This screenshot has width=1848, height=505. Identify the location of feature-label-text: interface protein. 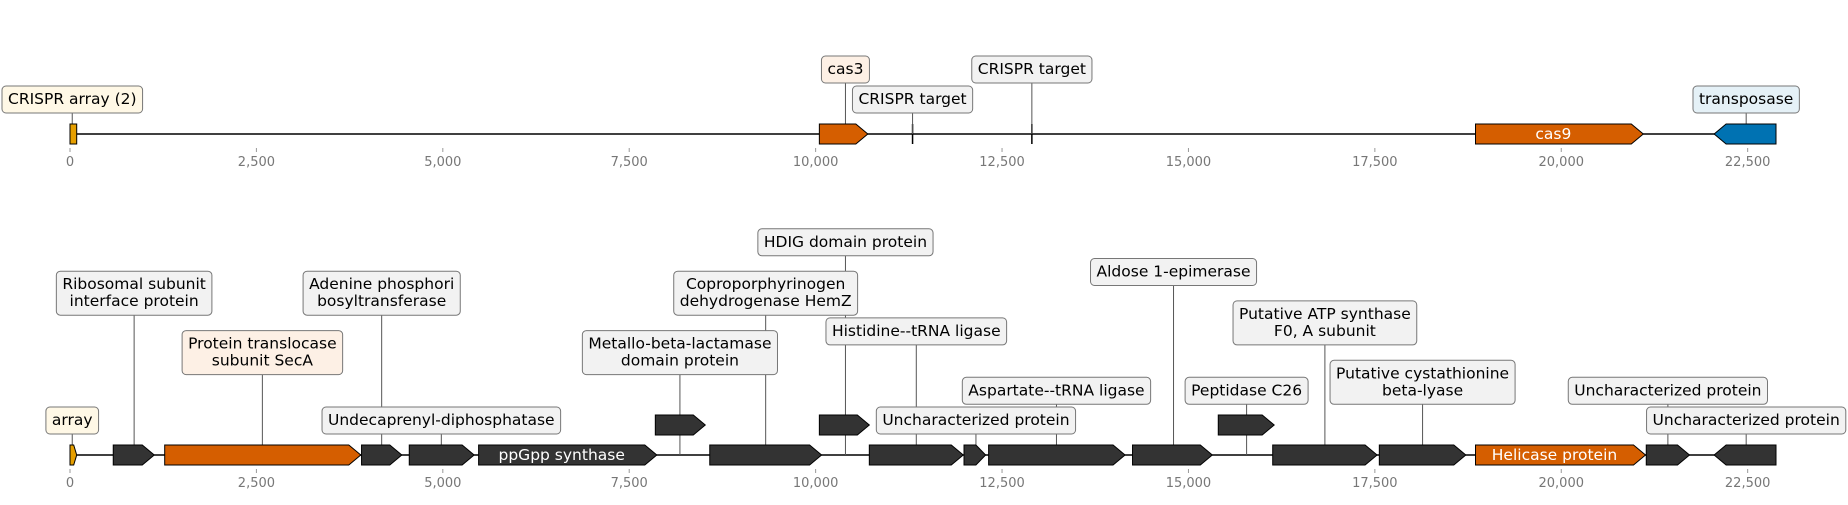
(134, 301).